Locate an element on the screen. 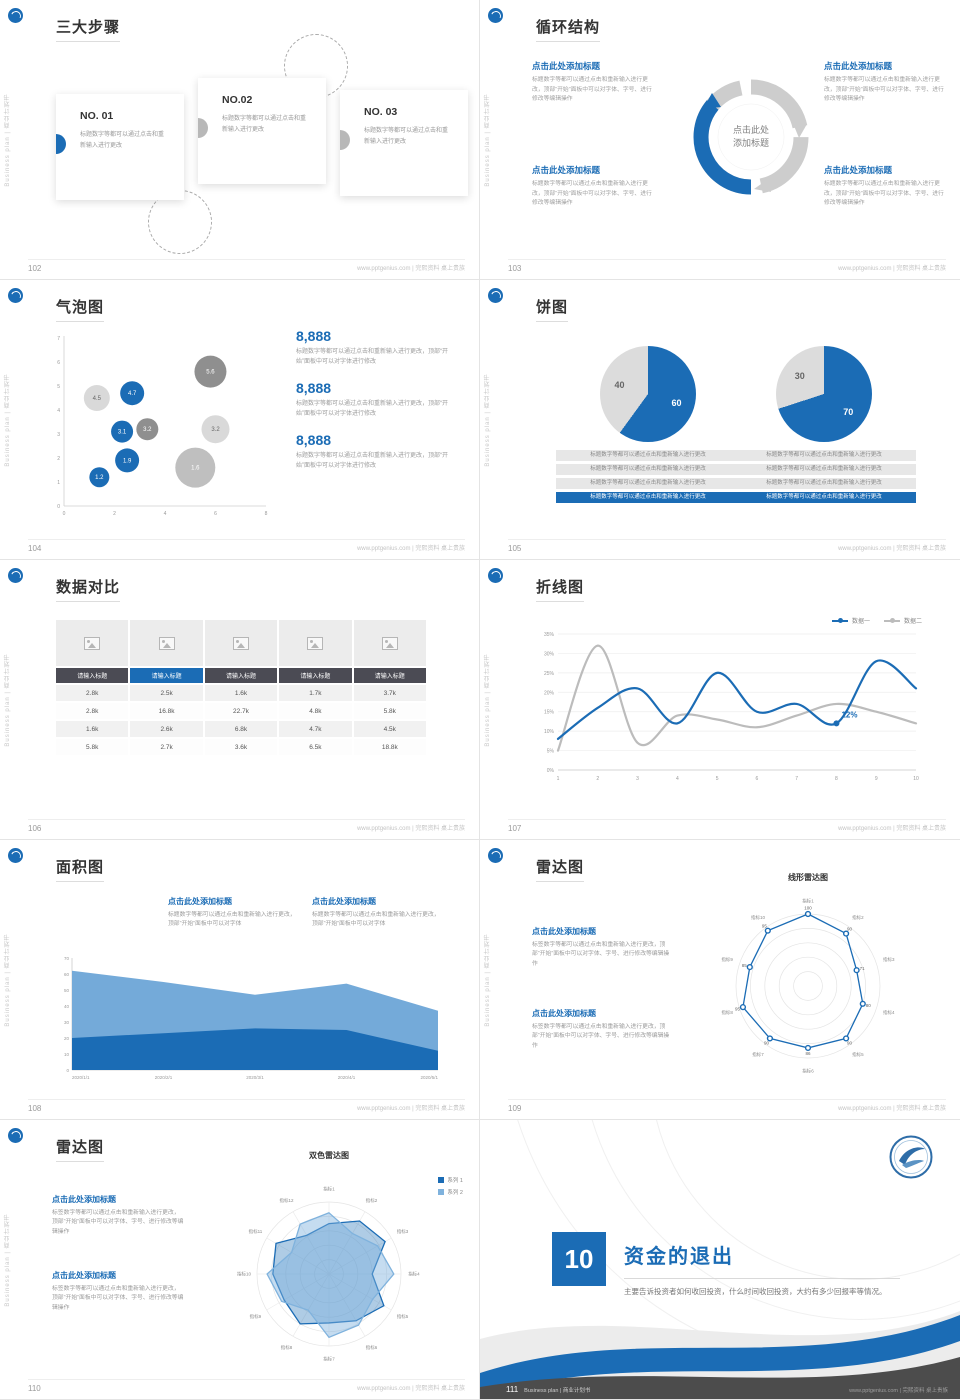 This screenshot has height=1400, width=960. step-card-1: NO. 01 标题数字等都可以通过点击和重新输入进行更改 is located at coordinates (120, 147).